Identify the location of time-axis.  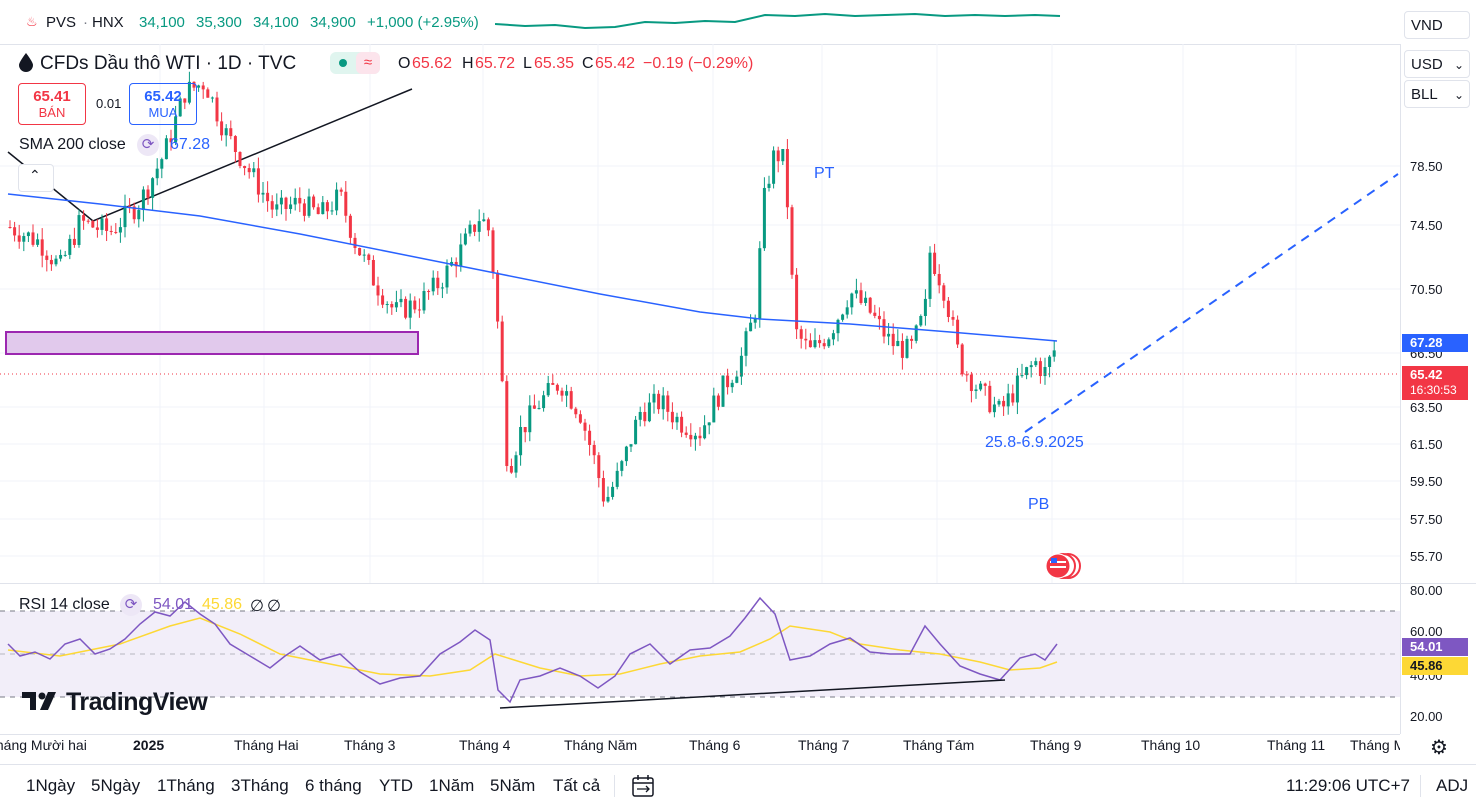
(700, 749).